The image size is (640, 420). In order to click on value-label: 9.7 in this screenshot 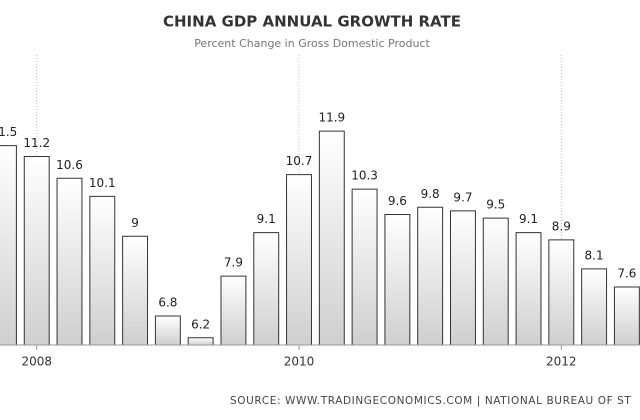, I will do `click(462, 197)`.